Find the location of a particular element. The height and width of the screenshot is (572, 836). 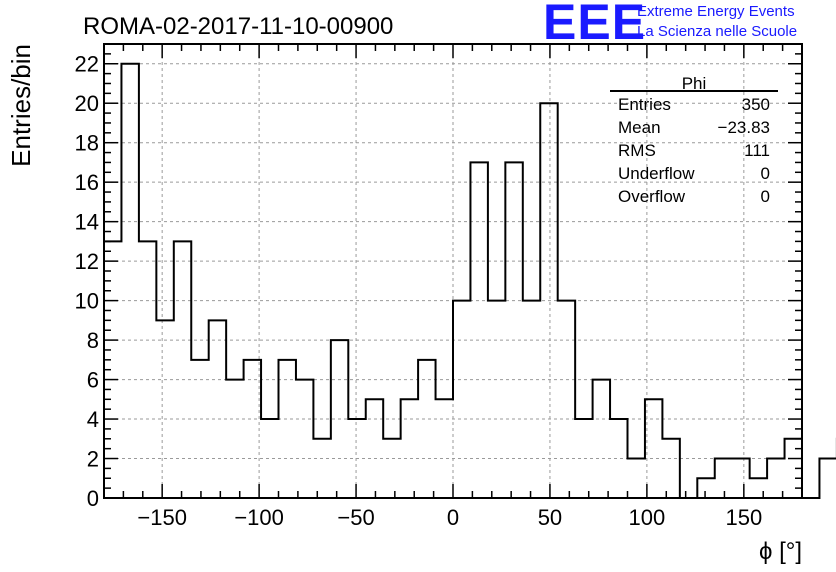

x-tick-label: 150 is located at coordinates (743, 517).